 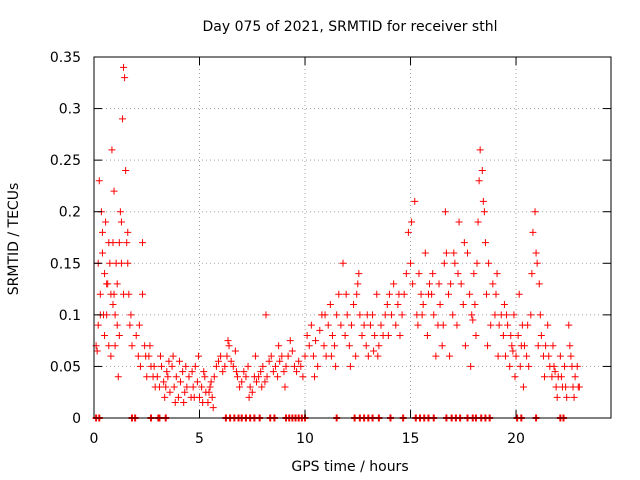 What do you see at coordinates (305, 439) in the screenshot?
I see `x-tick-label: 10` at bounding box center [305, 439].